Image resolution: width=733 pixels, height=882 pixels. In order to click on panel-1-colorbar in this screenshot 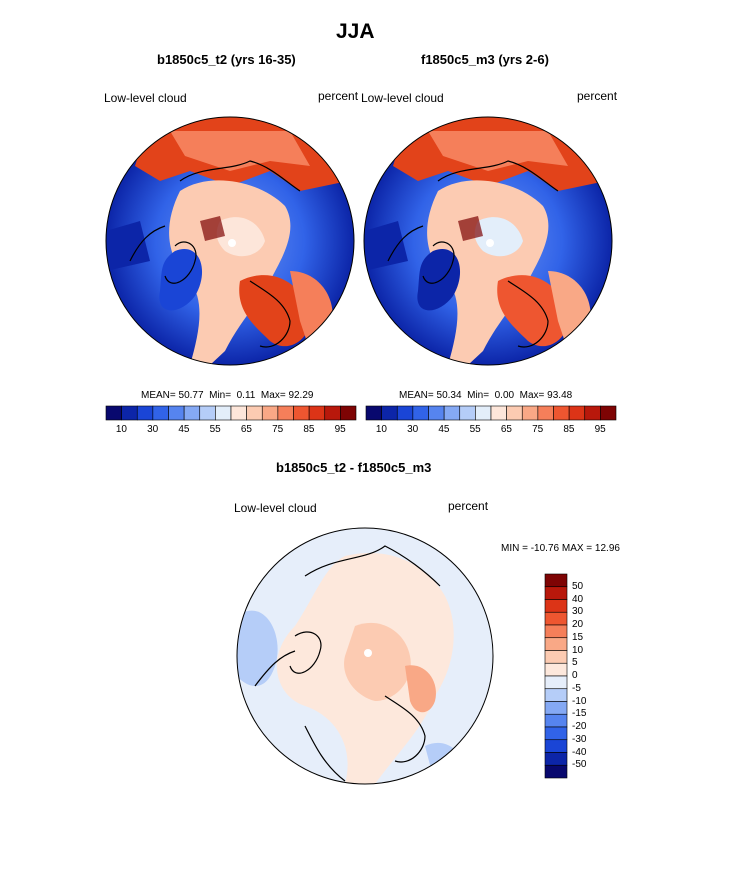, I will do `click(231, 413)`.